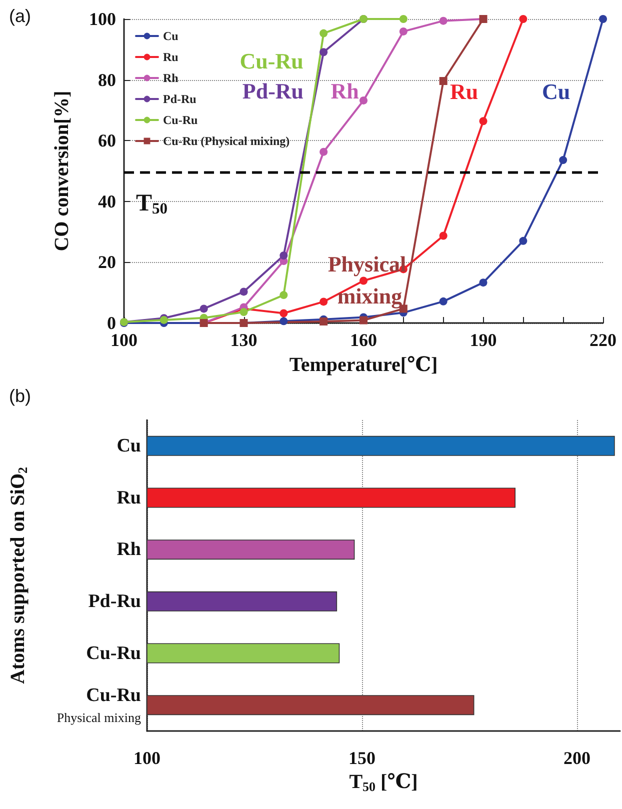  Describe the element at coordinates (226, 141) in the screenshot. I see `legend-label: Cu-Ru (Physical mixing)` at that location.